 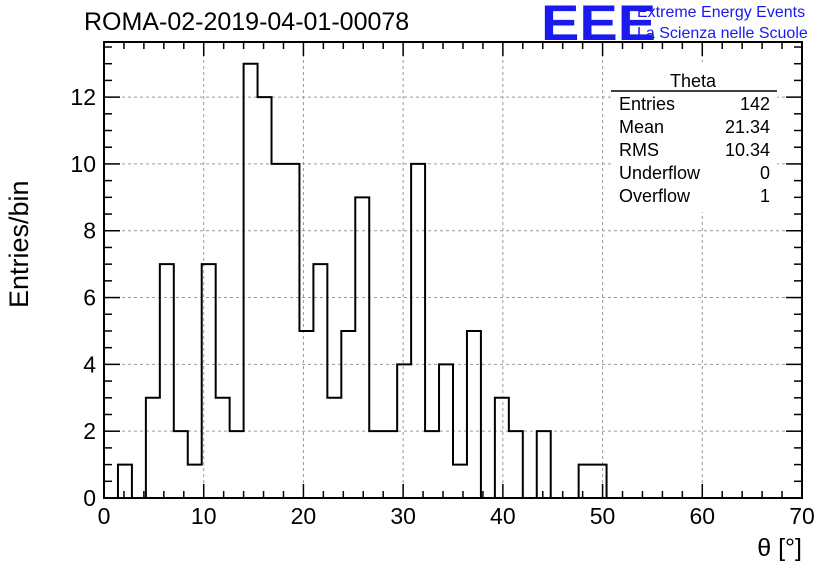 I want to click on y-tick-label: 8, so click(x=89, y=231).